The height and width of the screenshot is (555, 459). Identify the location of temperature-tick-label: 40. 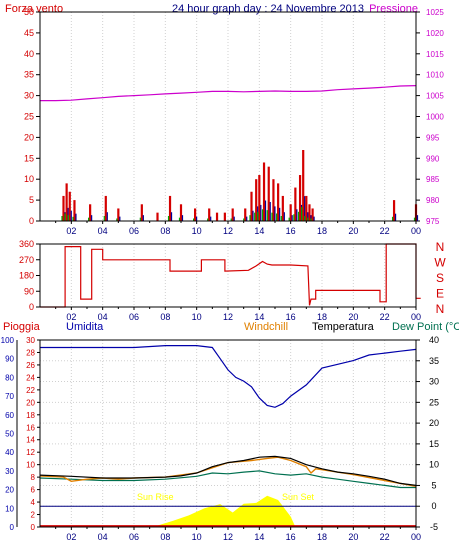
(434, 340).